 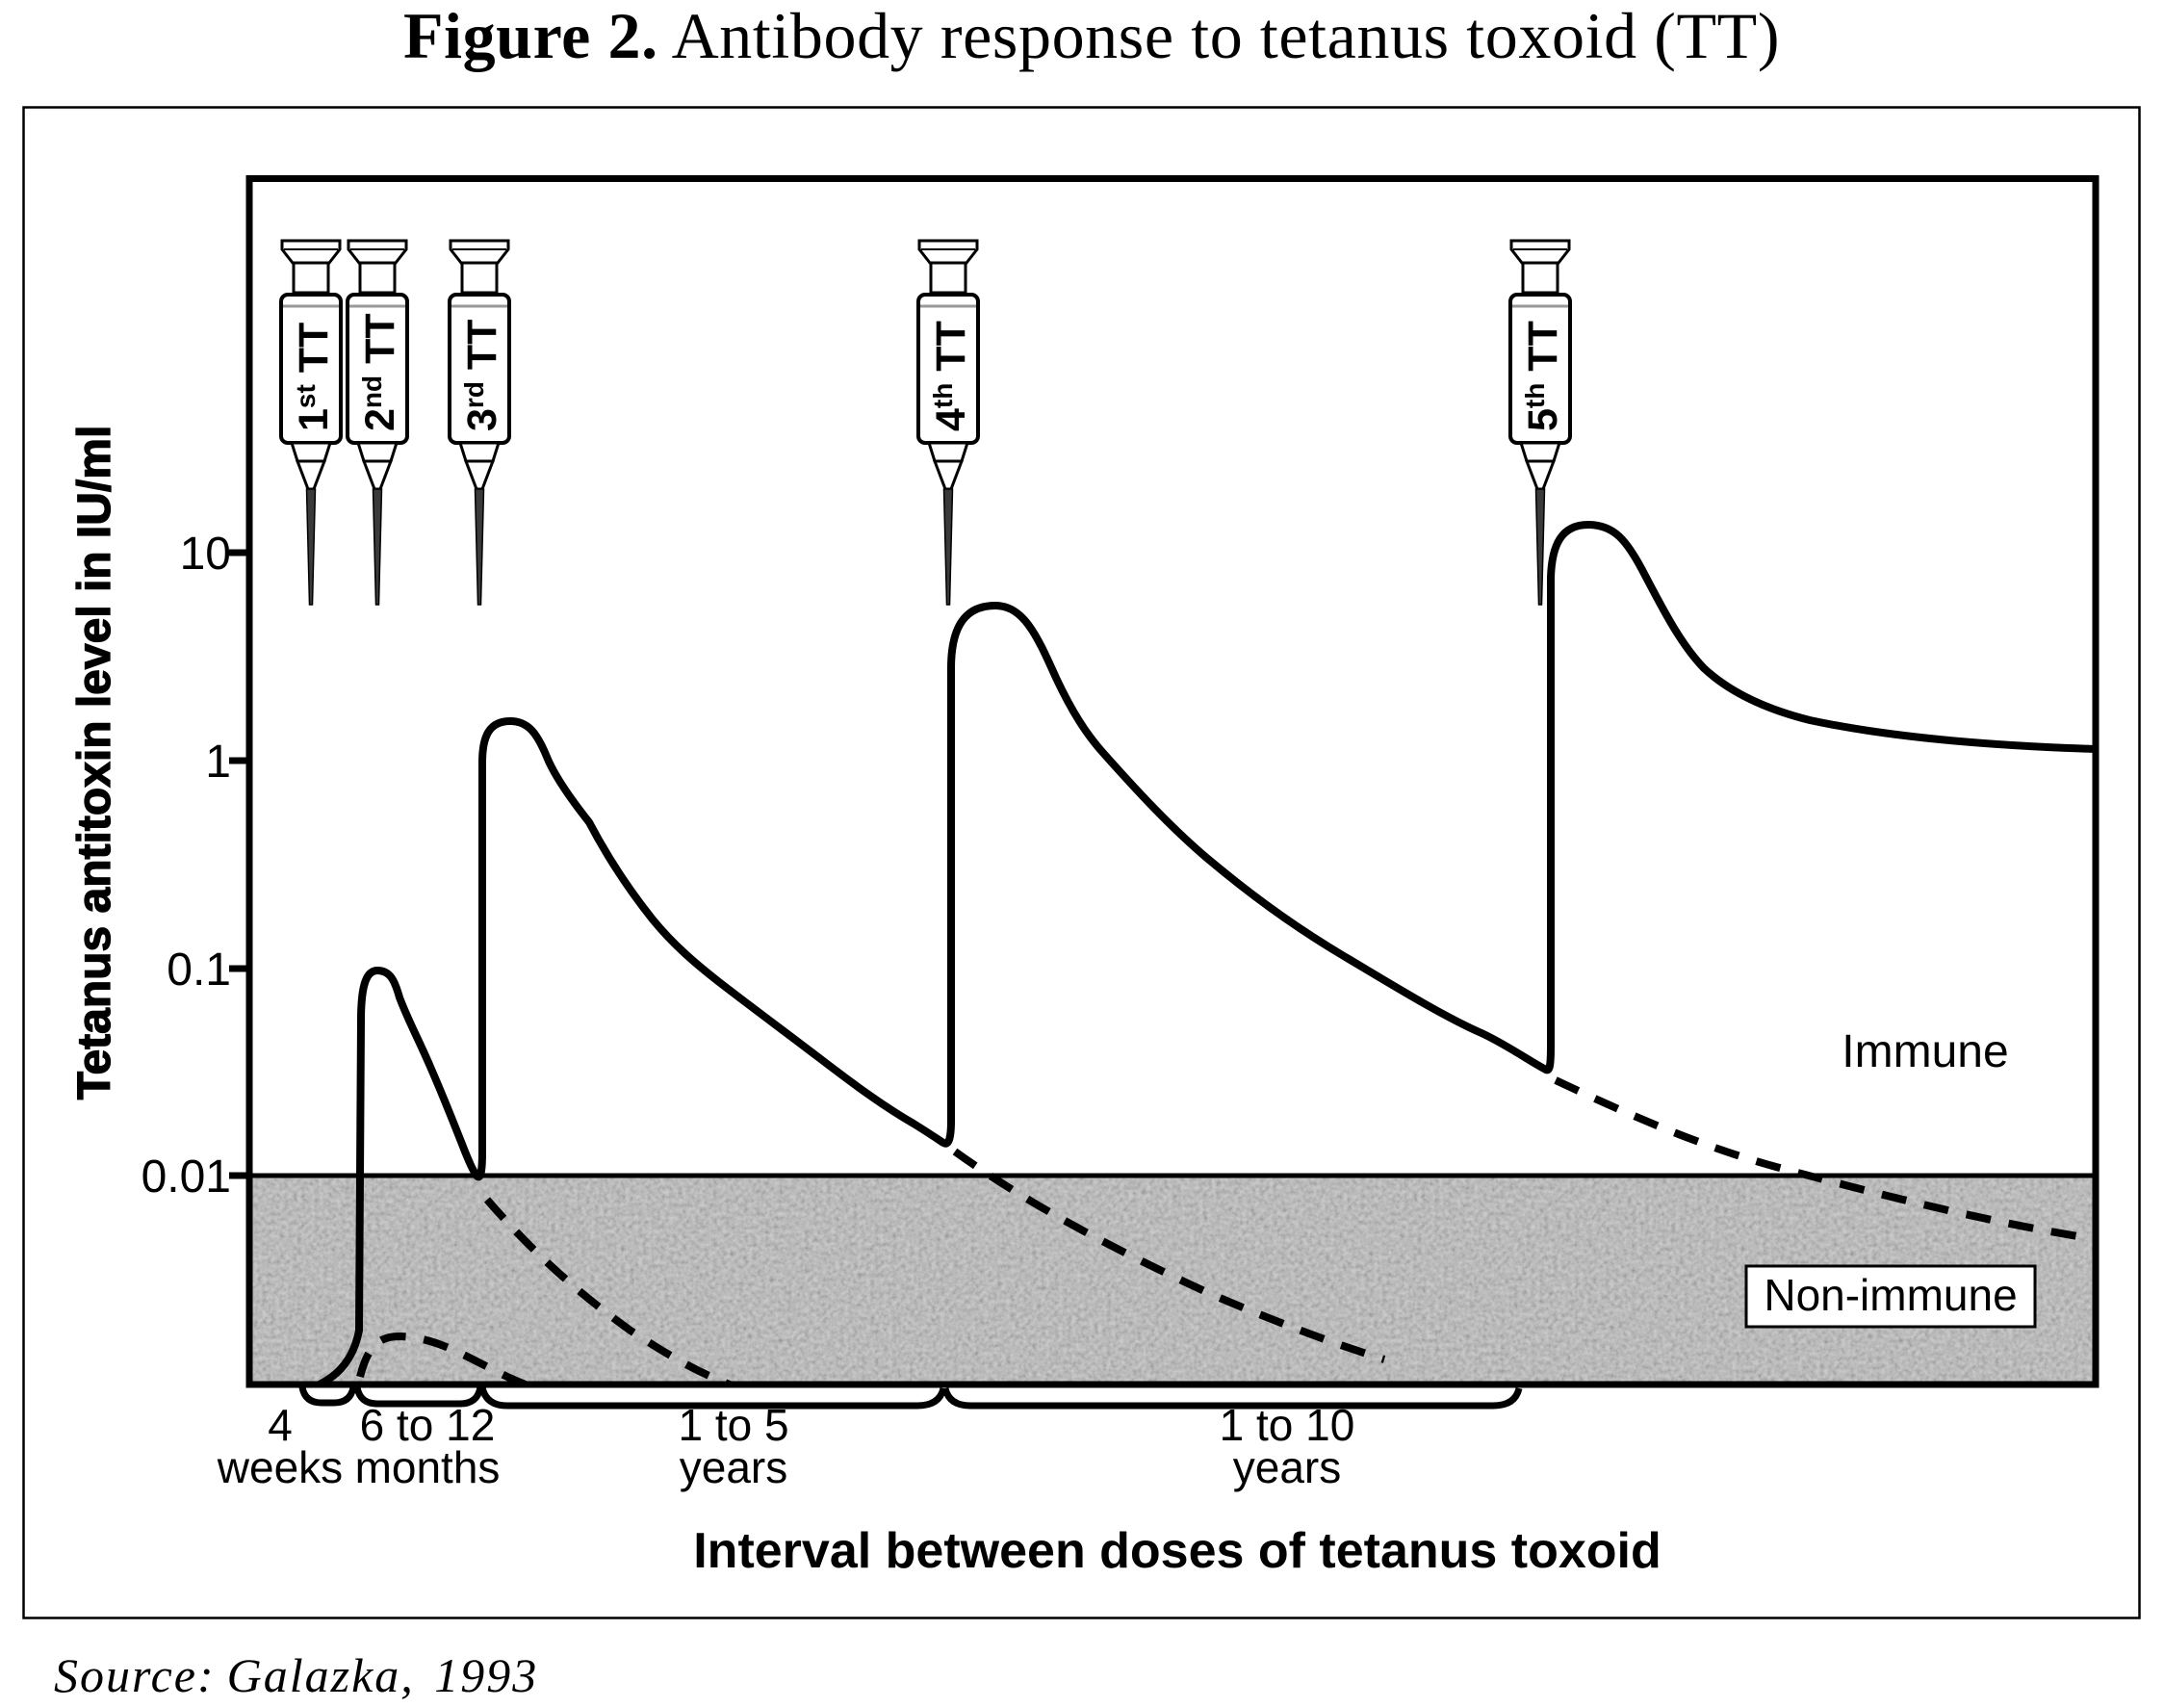 I want to click on svg-text: 1 to 10, so click(x=1287, y=1425).